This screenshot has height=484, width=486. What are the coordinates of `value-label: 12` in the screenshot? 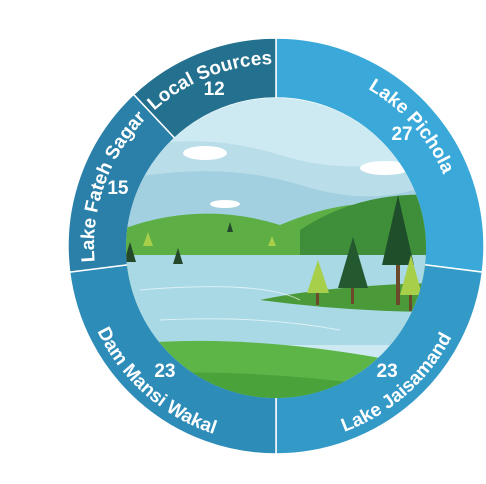 It's located at (214, 89).